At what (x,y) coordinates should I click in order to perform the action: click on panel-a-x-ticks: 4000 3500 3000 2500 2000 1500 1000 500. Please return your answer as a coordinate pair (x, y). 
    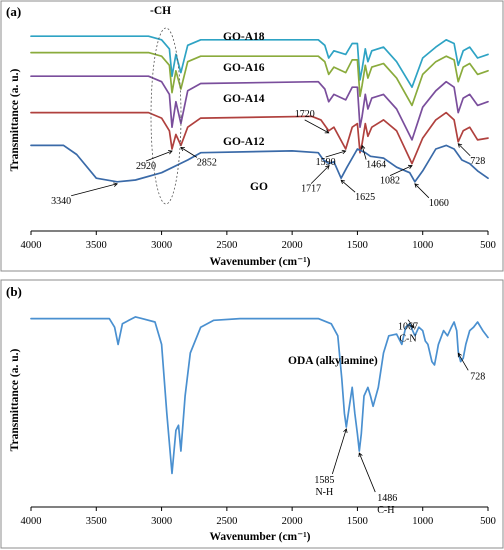
    Looking at the image, I should click on (258, 241).